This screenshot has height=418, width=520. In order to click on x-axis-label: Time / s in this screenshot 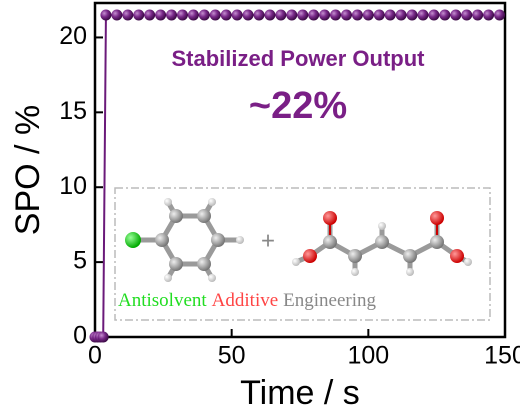, I will do `click(300, 393)`.